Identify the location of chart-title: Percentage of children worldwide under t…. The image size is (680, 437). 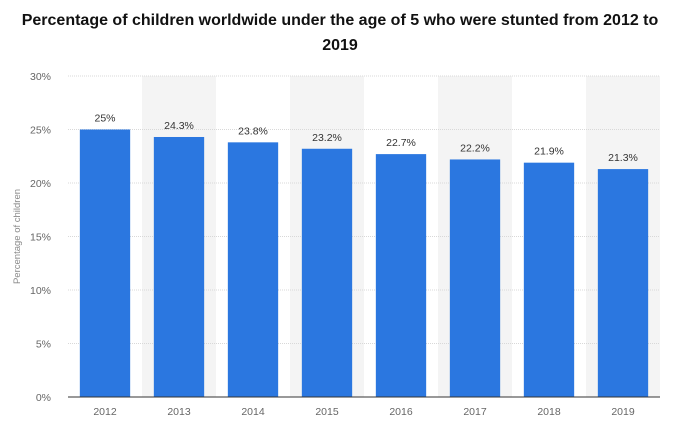
(340, 33).